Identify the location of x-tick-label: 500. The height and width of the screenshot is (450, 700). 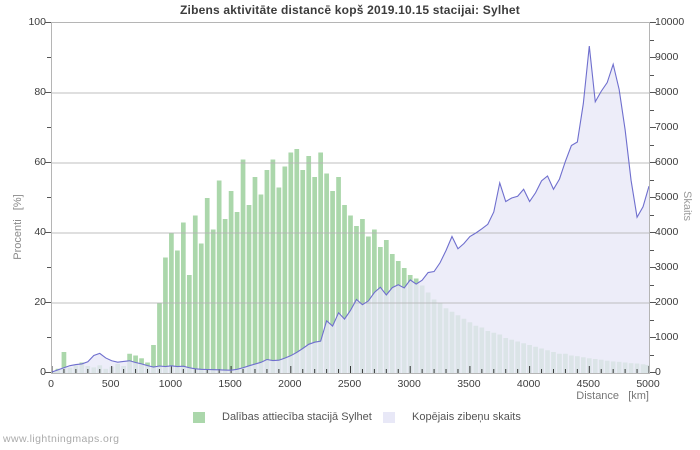
(110, 384).